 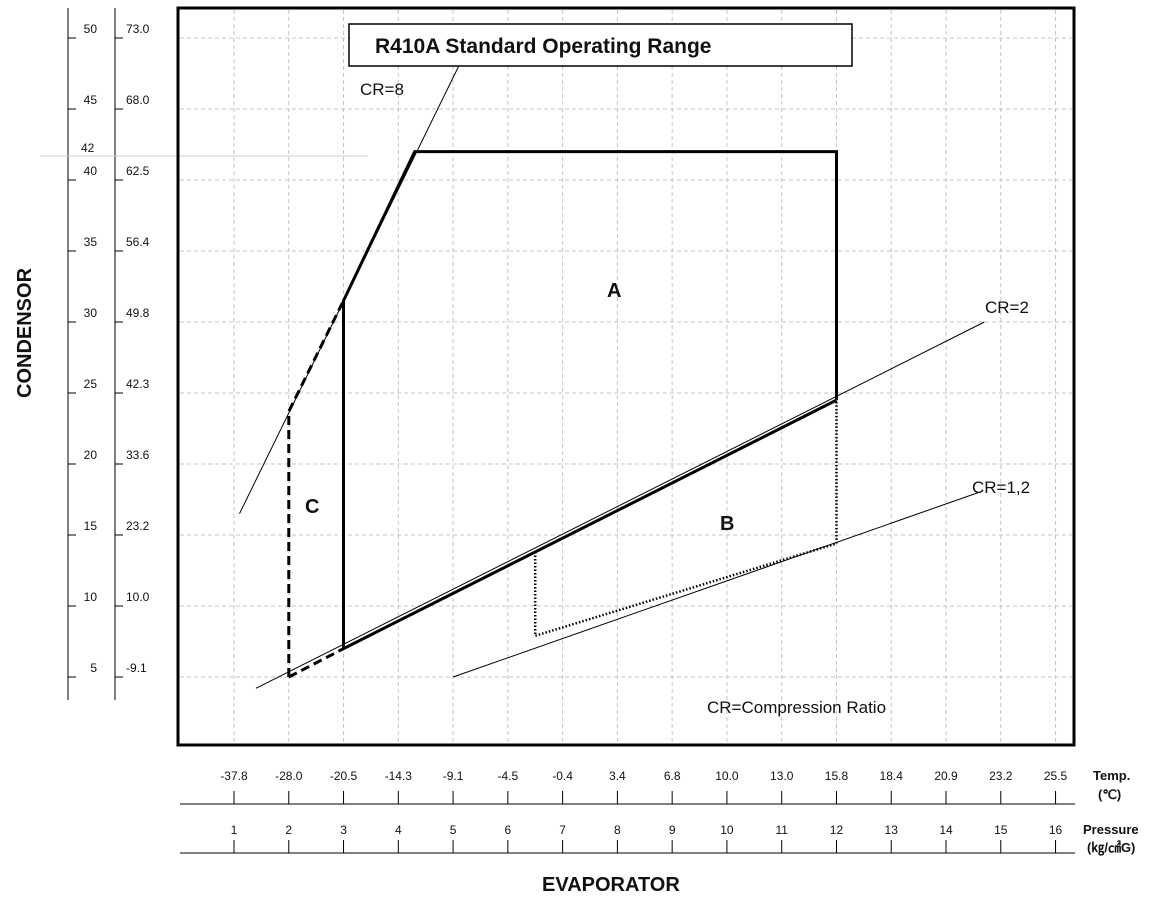 What do you see at coordinates (1007, 307) in the screenshot?
I see `cr2-label: CR=2` at bounding box center [1007, 307].